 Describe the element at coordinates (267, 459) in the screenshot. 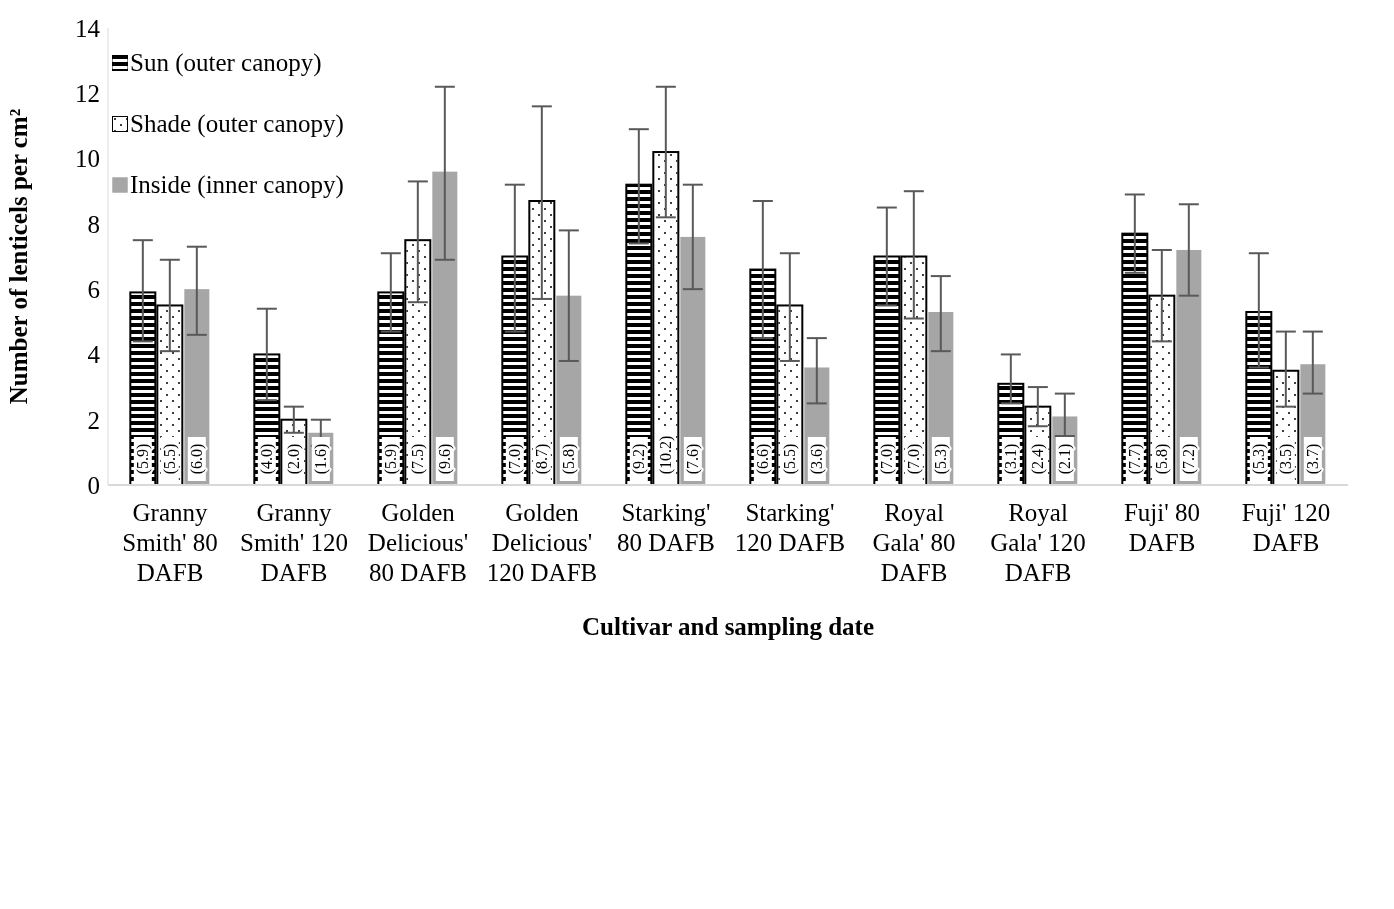

I see `data-label: (4.0)` at that location.